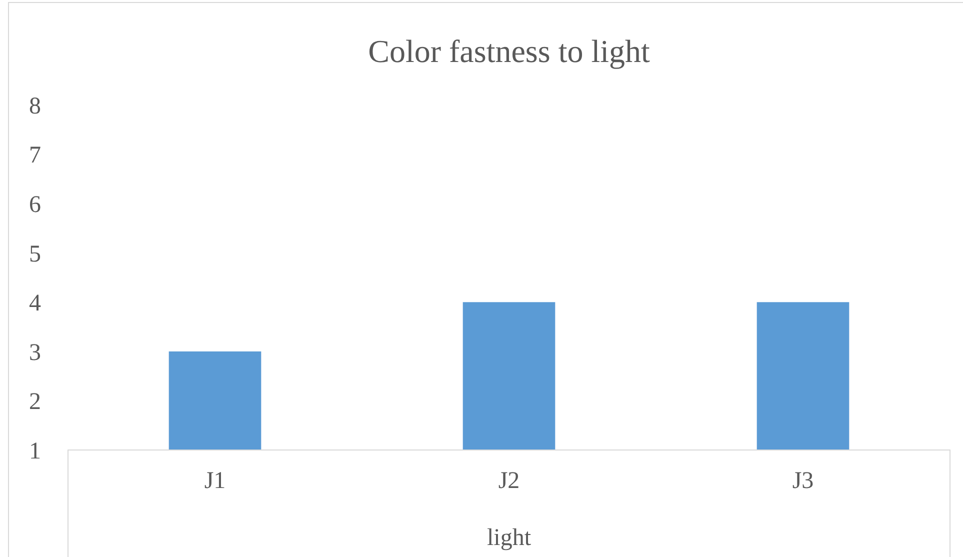 The image size is (963, 557). What do you see at coordinates (509, 51) in the screenshot?
I see `chart-title: Color fastness to light` at bounding box center [509, 51].